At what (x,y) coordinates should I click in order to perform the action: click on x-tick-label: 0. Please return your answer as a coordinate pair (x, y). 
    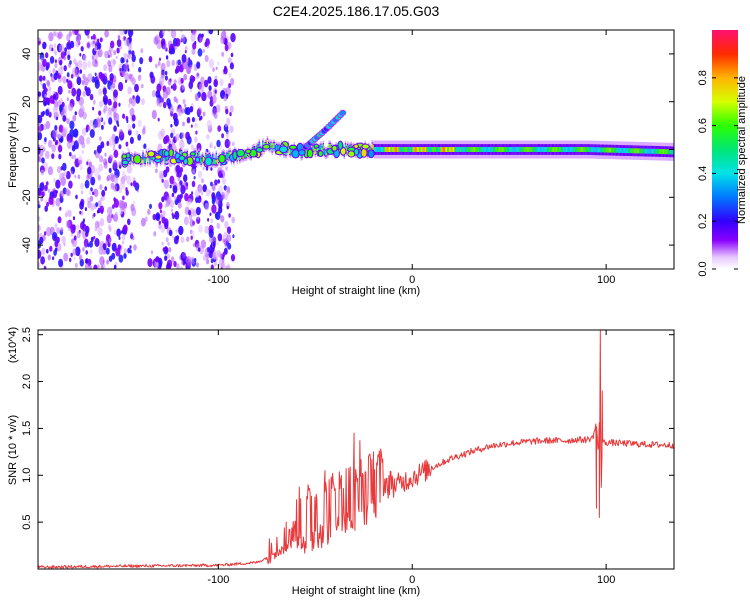
    Looking at the image, I should click on (412, 580).